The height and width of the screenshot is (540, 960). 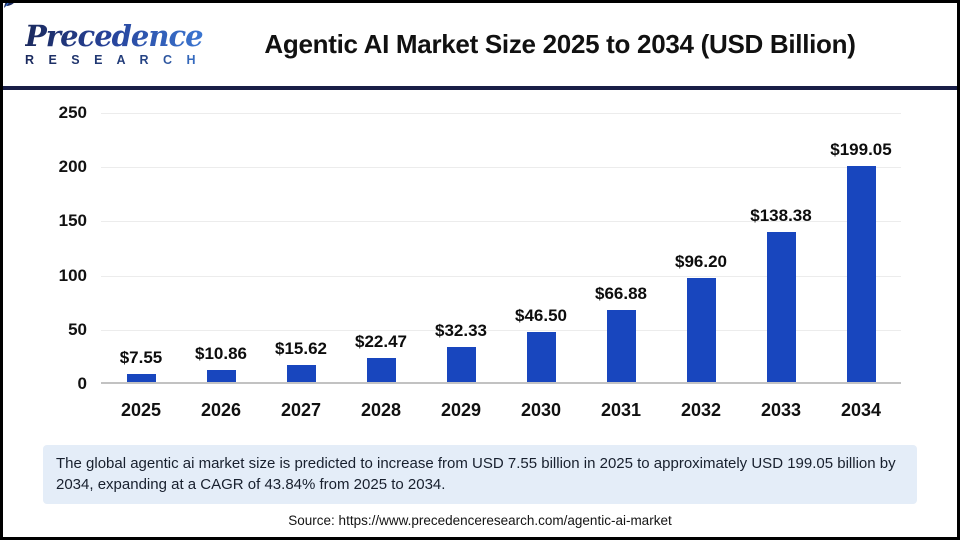 What do you see at coordinates (461, 247) in the screenshot?
I see `bar-column-2029: $32.33` at bounding box center [461, 247].